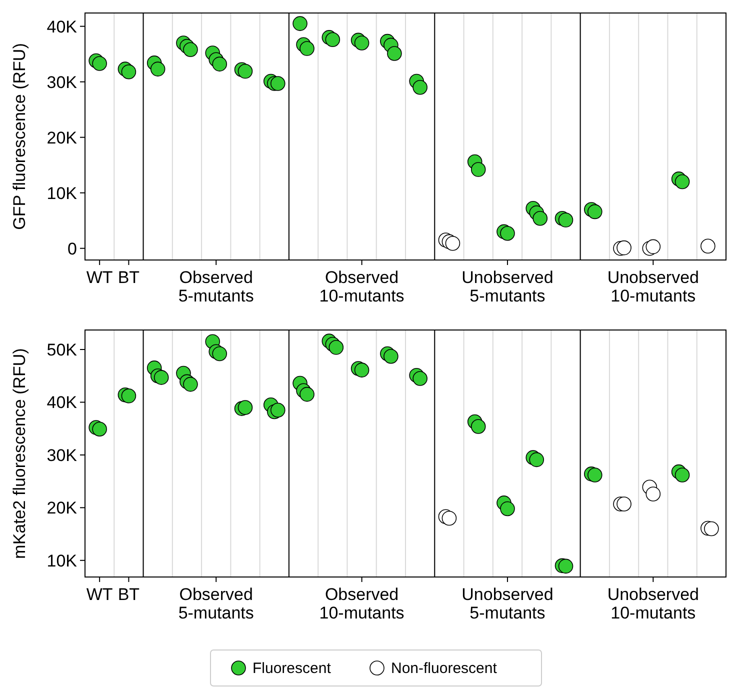 This screenshot has height=690, width=732. What do you see at coordinates (62, 350) in the screenshot?
I see `y-tick-label: 50K` at bounding box center [62, 350].